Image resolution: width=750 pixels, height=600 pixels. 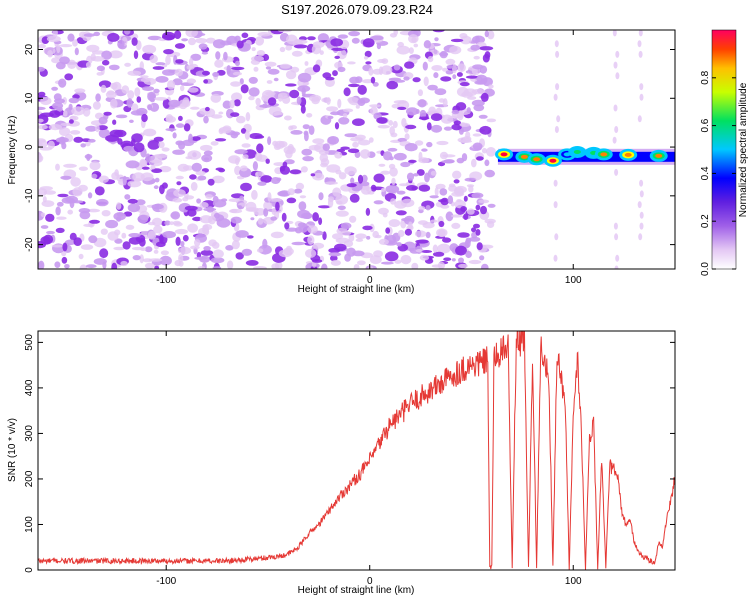 I want to click on snr-y-tick-label: 500, so click(x=29, y=342).